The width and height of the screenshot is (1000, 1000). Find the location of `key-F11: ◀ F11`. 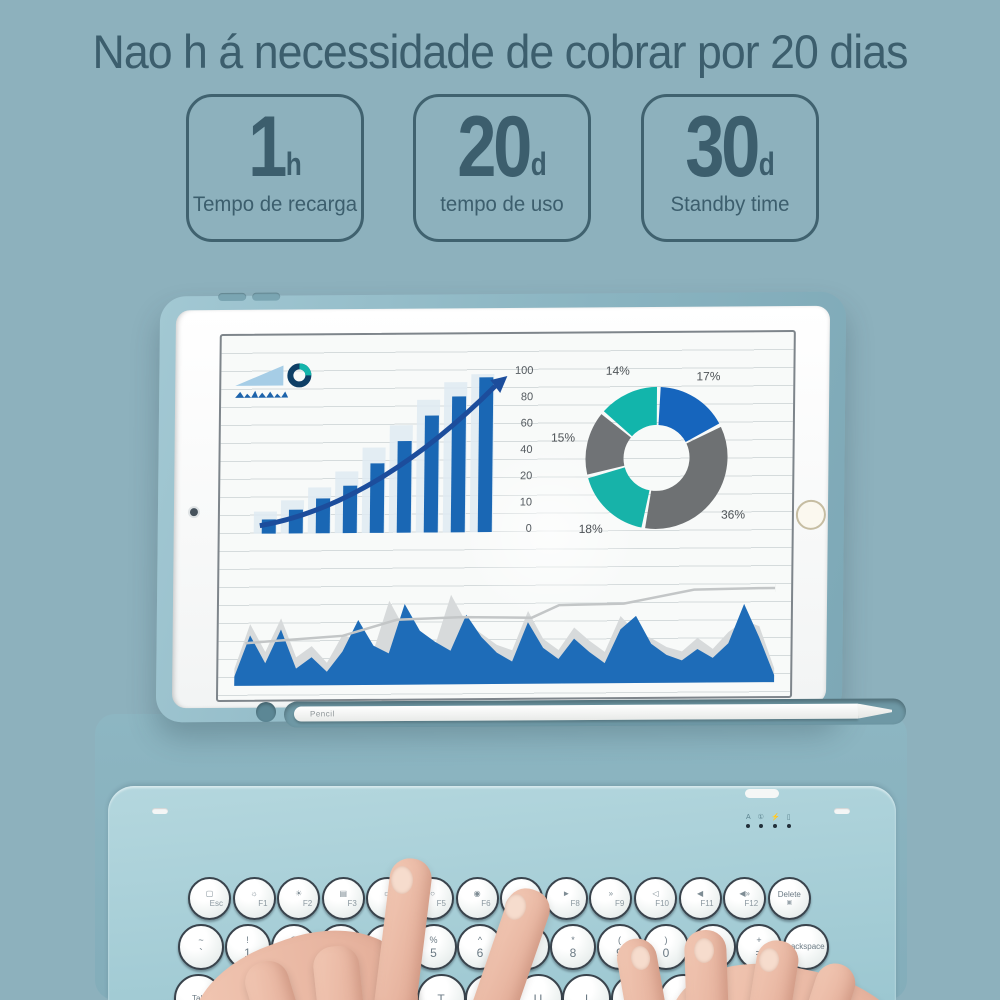

key-F11: ◀ F11 is located at coordinates (700, 898).